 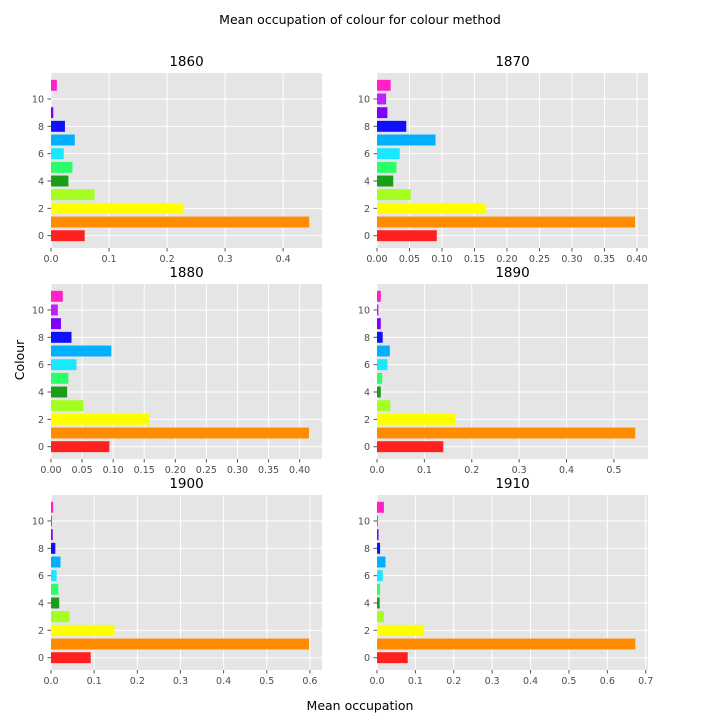 I want to click on panel-1870-x-tick-label: 0.20, so click(x=506, y=259).